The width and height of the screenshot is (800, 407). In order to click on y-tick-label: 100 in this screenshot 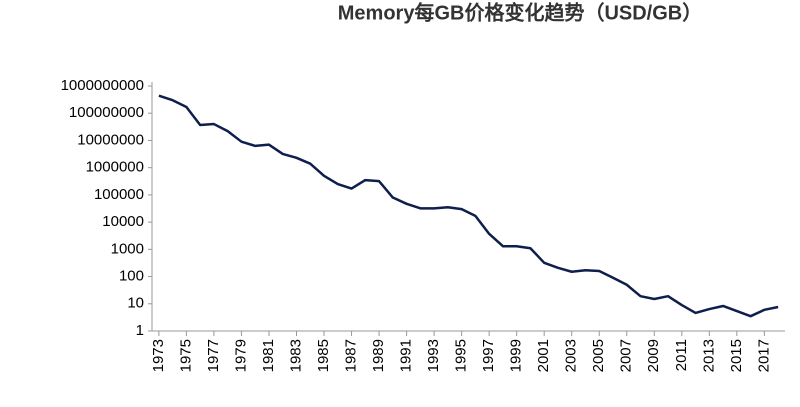, I will do `click(131, 276)`.